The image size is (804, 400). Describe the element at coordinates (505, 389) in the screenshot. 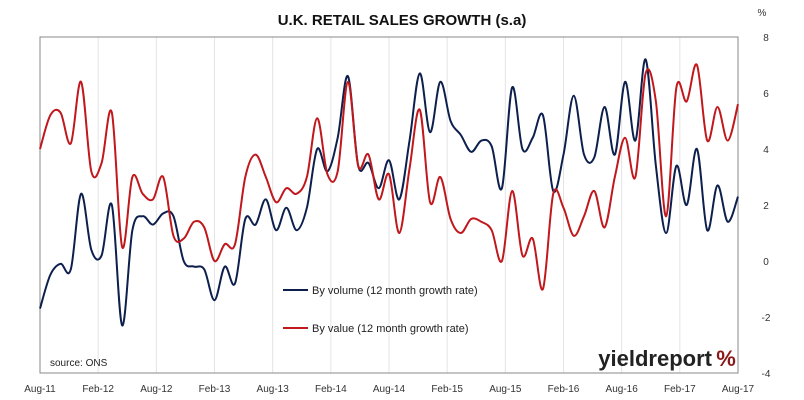

I see `x-tick-label: Aug-15` at that location.